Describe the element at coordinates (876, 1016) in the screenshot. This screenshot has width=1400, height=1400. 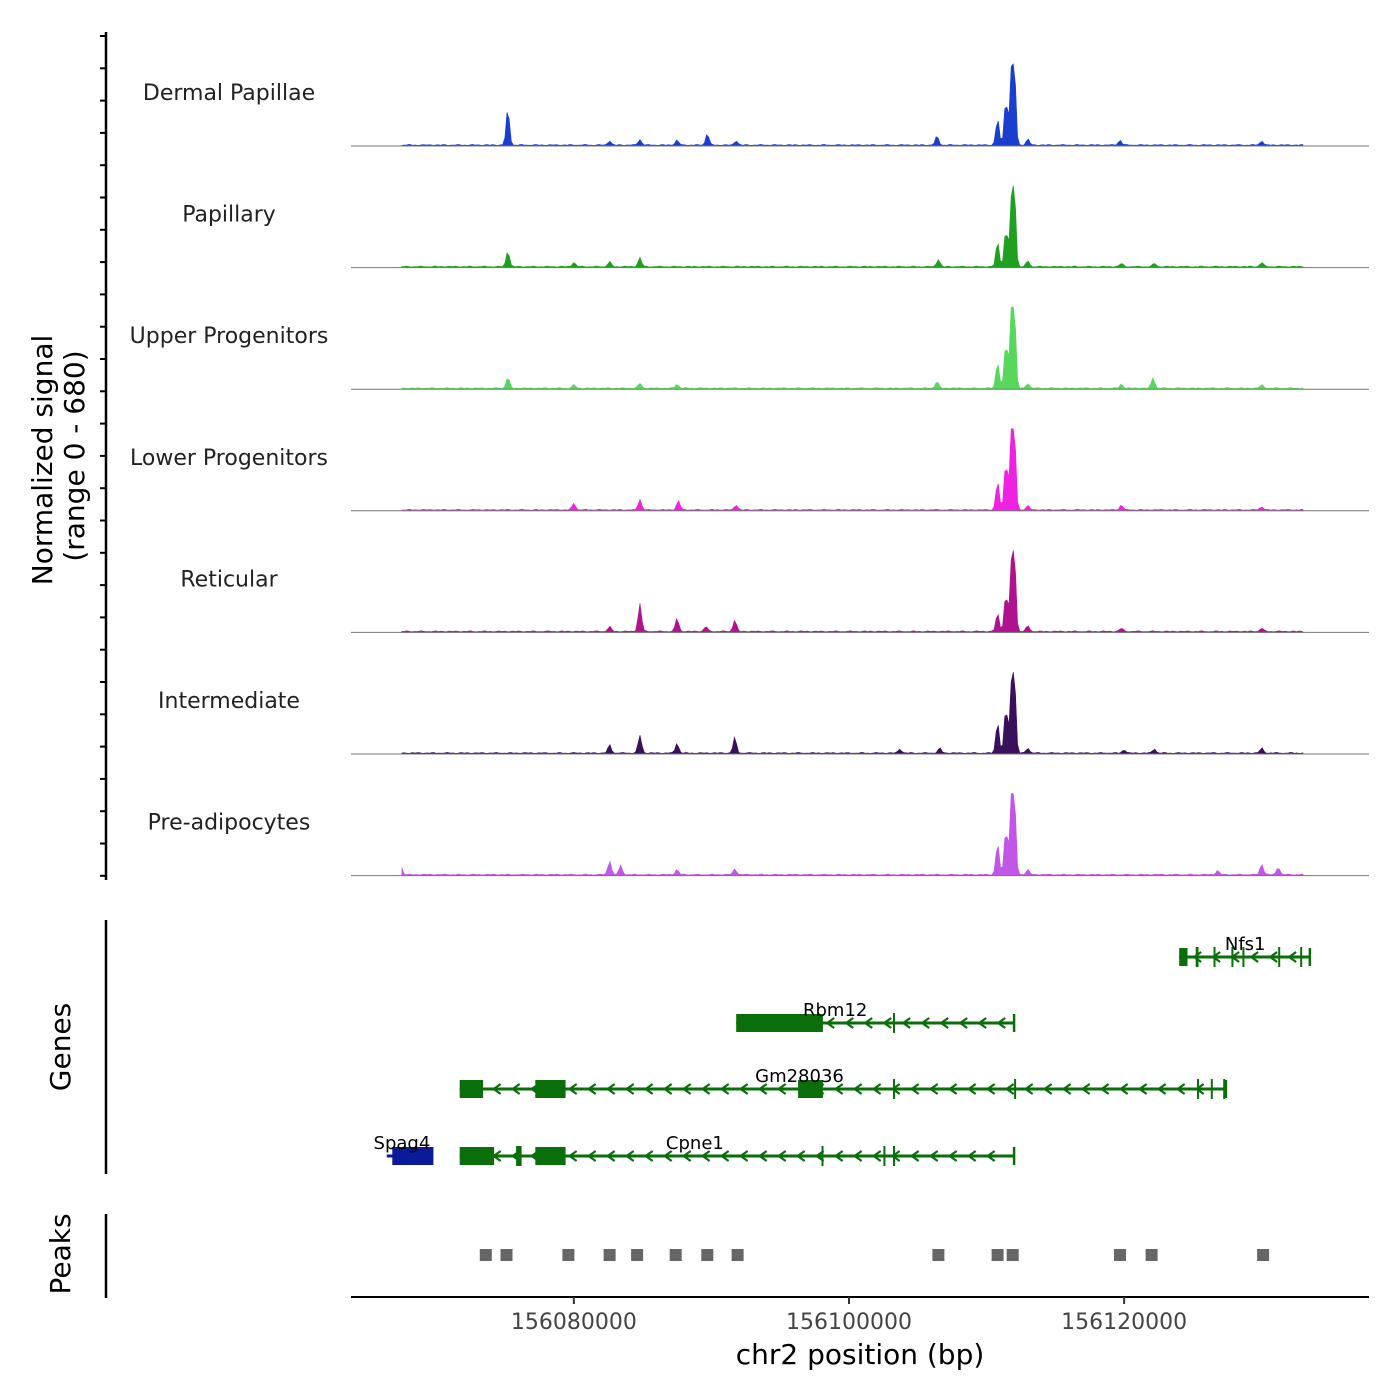
I see `gene-rbm12: Rbm12` at that location.